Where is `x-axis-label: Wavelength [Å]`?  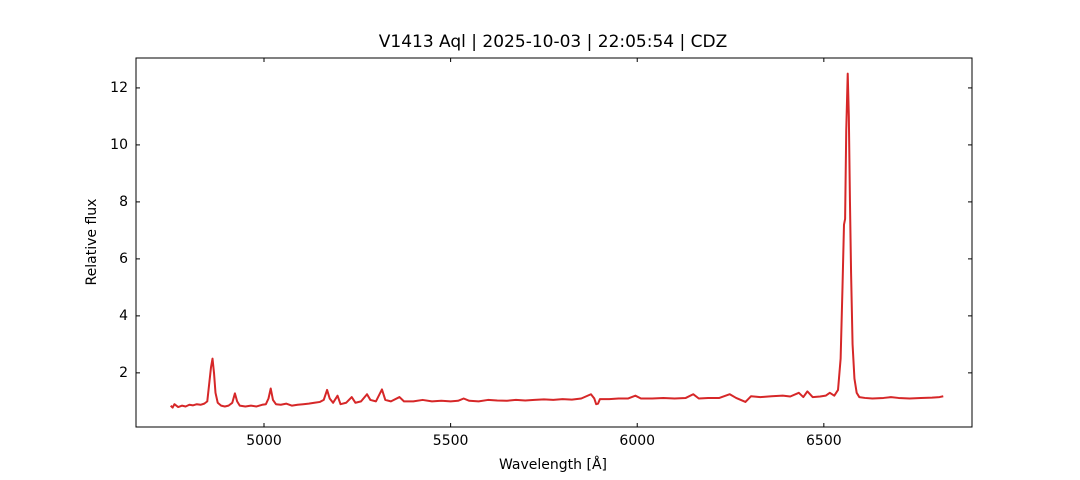
x-axis-label: Wavelength [Å] is located at coordinates (553, 464).